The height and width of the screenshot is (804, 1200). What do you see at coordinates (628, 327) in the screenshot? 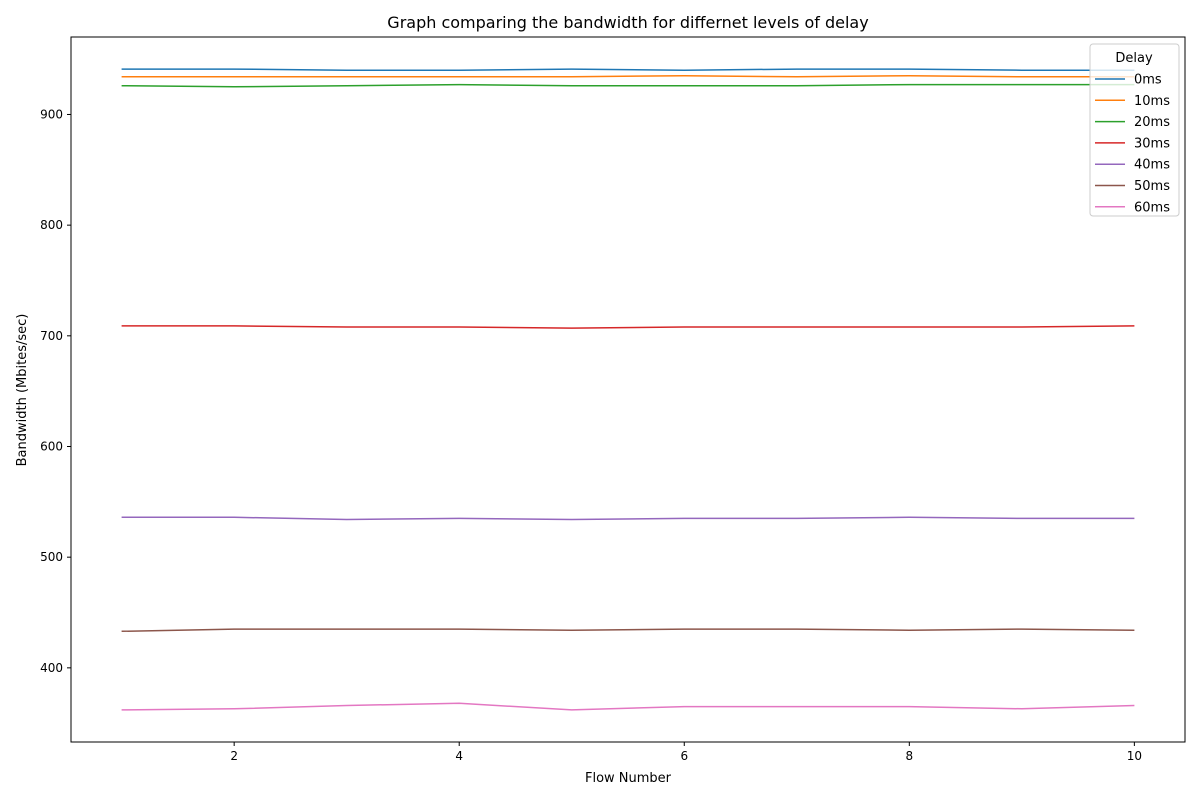
I see `series-line-30ms` at bounding box center [628, 327].